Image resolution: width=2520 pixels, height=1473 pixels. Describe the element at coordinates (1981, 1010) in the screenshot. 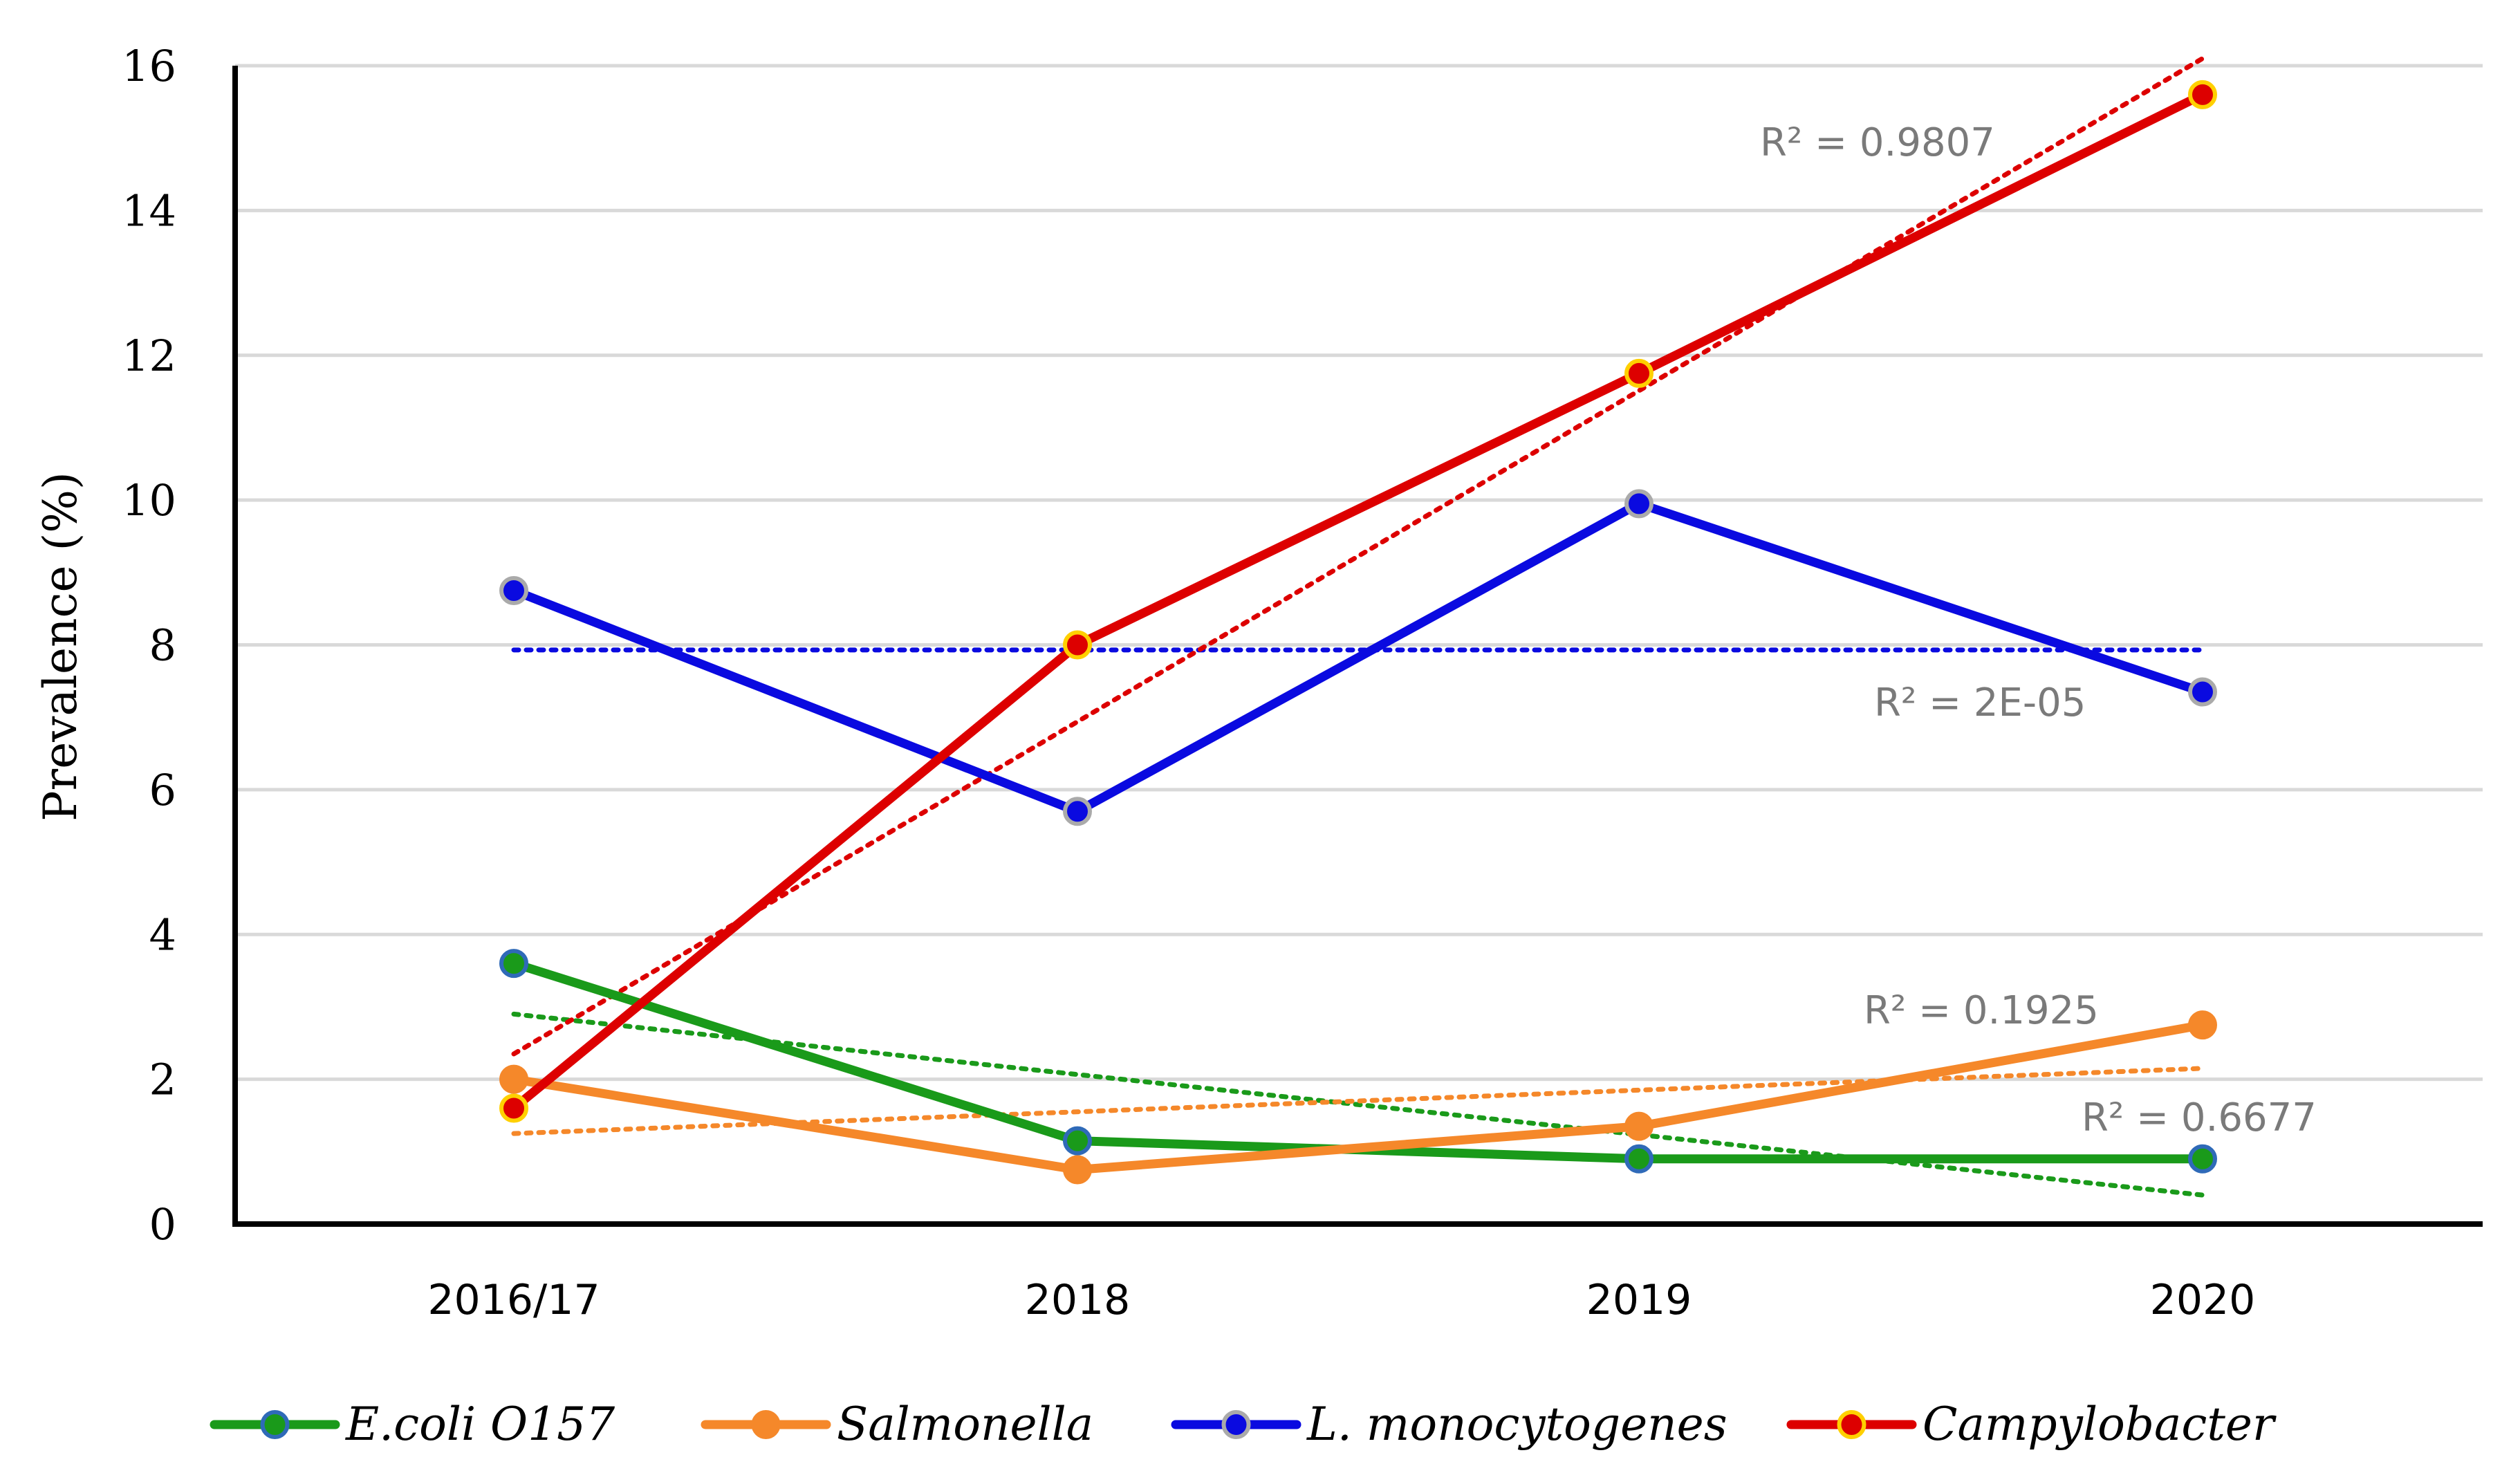

I see `r2-label-salmonella: R² = 0.1925` at that location.